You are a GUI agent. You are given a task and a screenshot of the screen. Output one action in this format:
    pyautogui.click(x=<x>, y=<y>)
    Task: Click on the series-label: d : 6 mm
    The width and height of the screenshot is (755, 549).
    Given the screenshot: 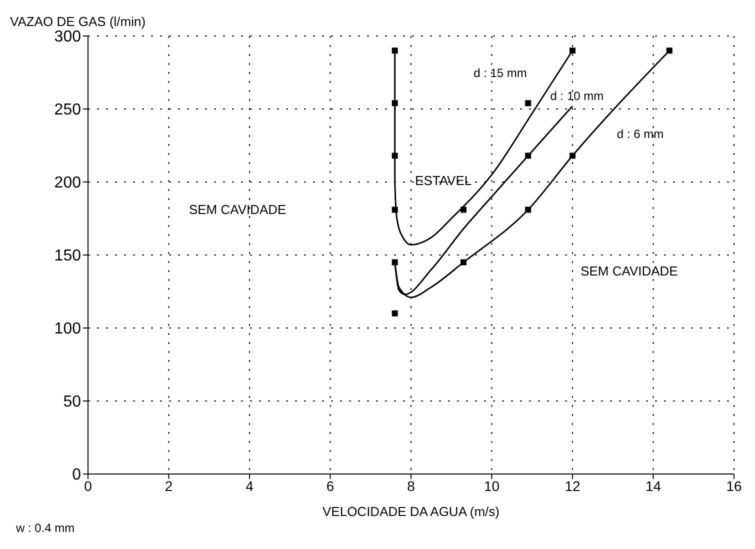 What is the action you would take?
    pyautogui.click(x=640, y=134)
    